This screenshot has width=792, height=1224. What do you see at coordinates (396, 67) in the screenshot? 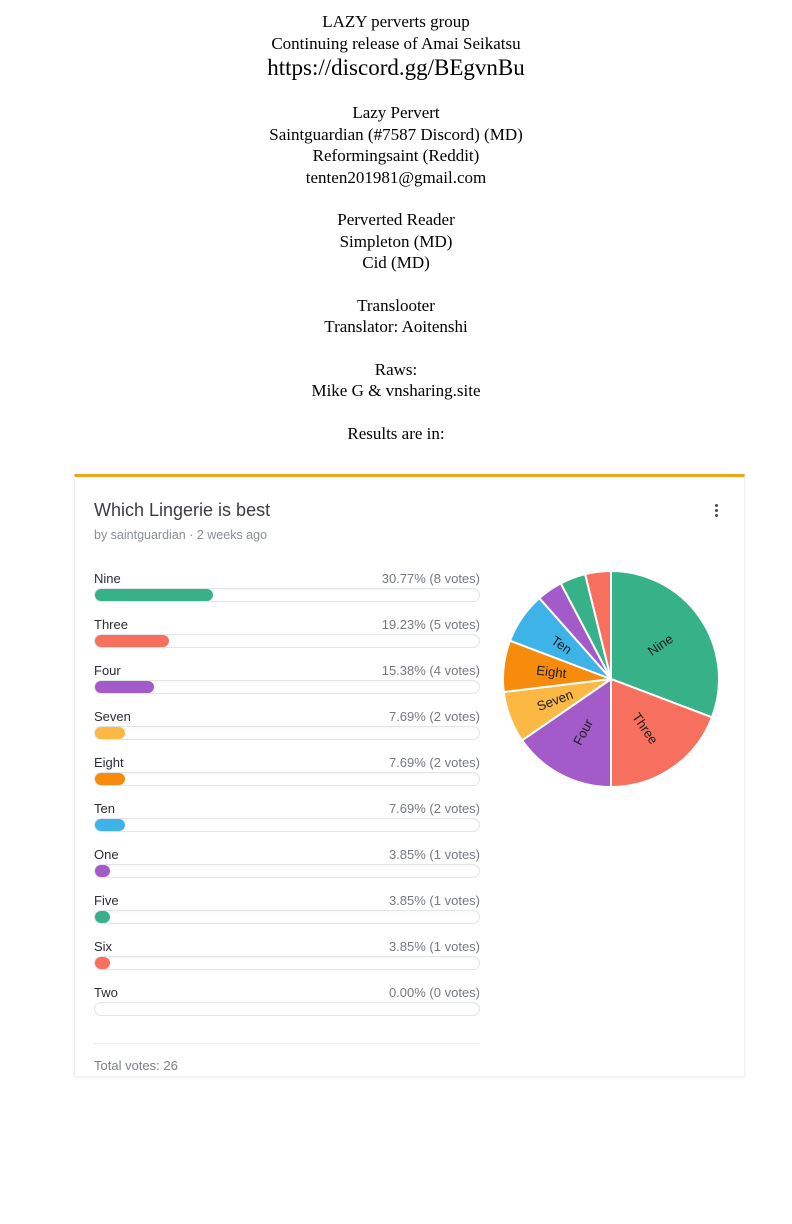
I see `discord-invite-link: https://discord.gg/BEgvnBu` at bounding box center [396, 67].